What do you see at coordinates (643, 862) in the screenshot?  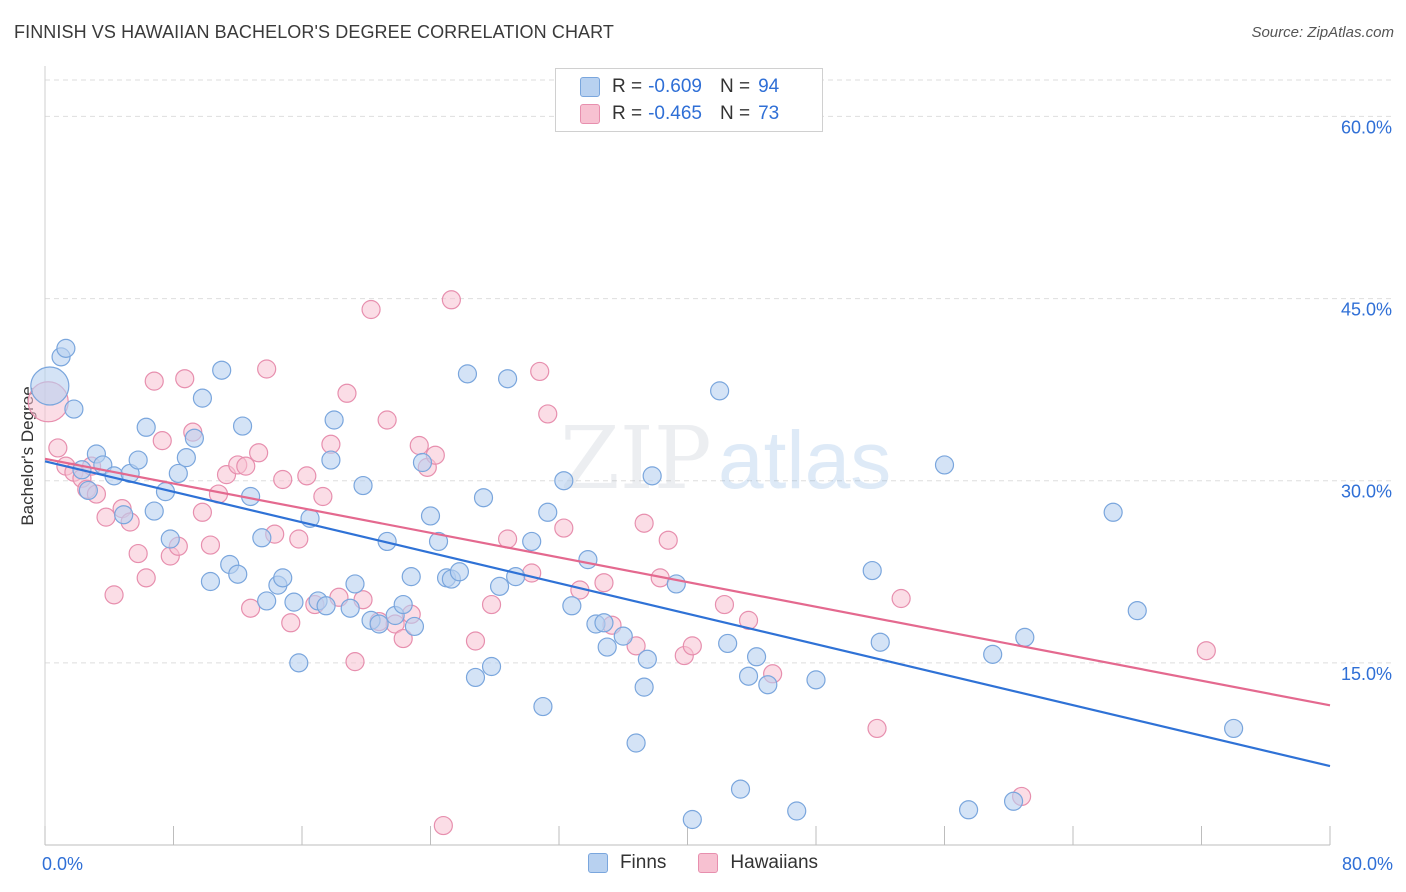 I see `finns-legend-label: Finns` at bounding box center [643, 862].